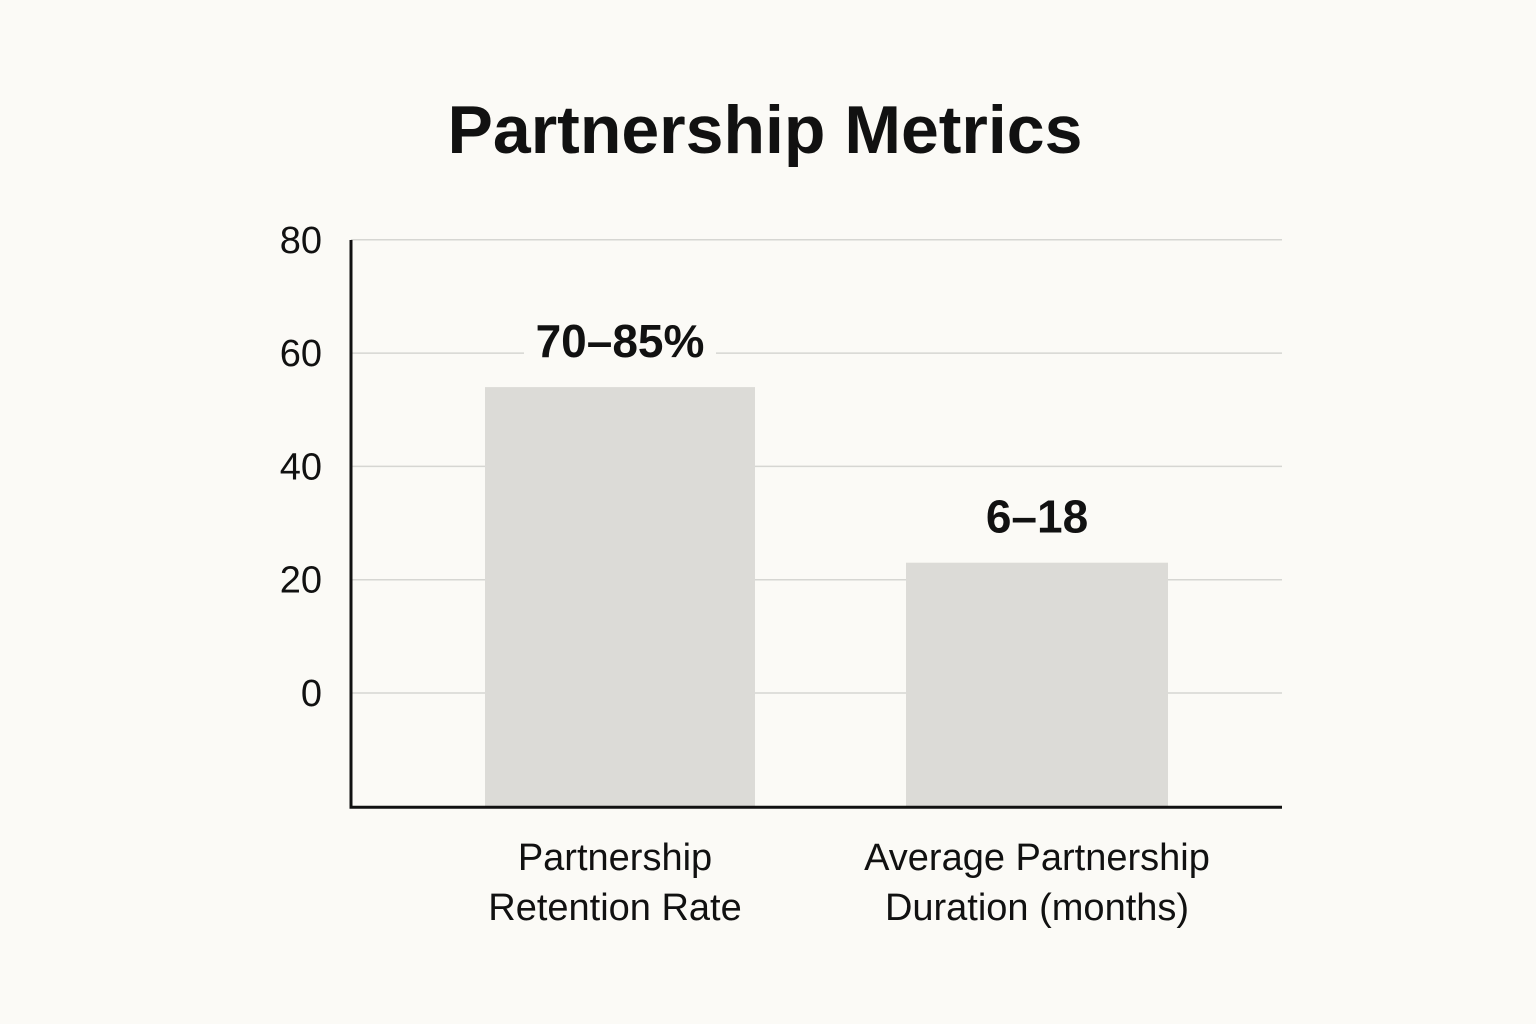 This screenshot has width=1536, height=1024. I want to click on data-labels: 70–85% 6–18, so click(815, 431).